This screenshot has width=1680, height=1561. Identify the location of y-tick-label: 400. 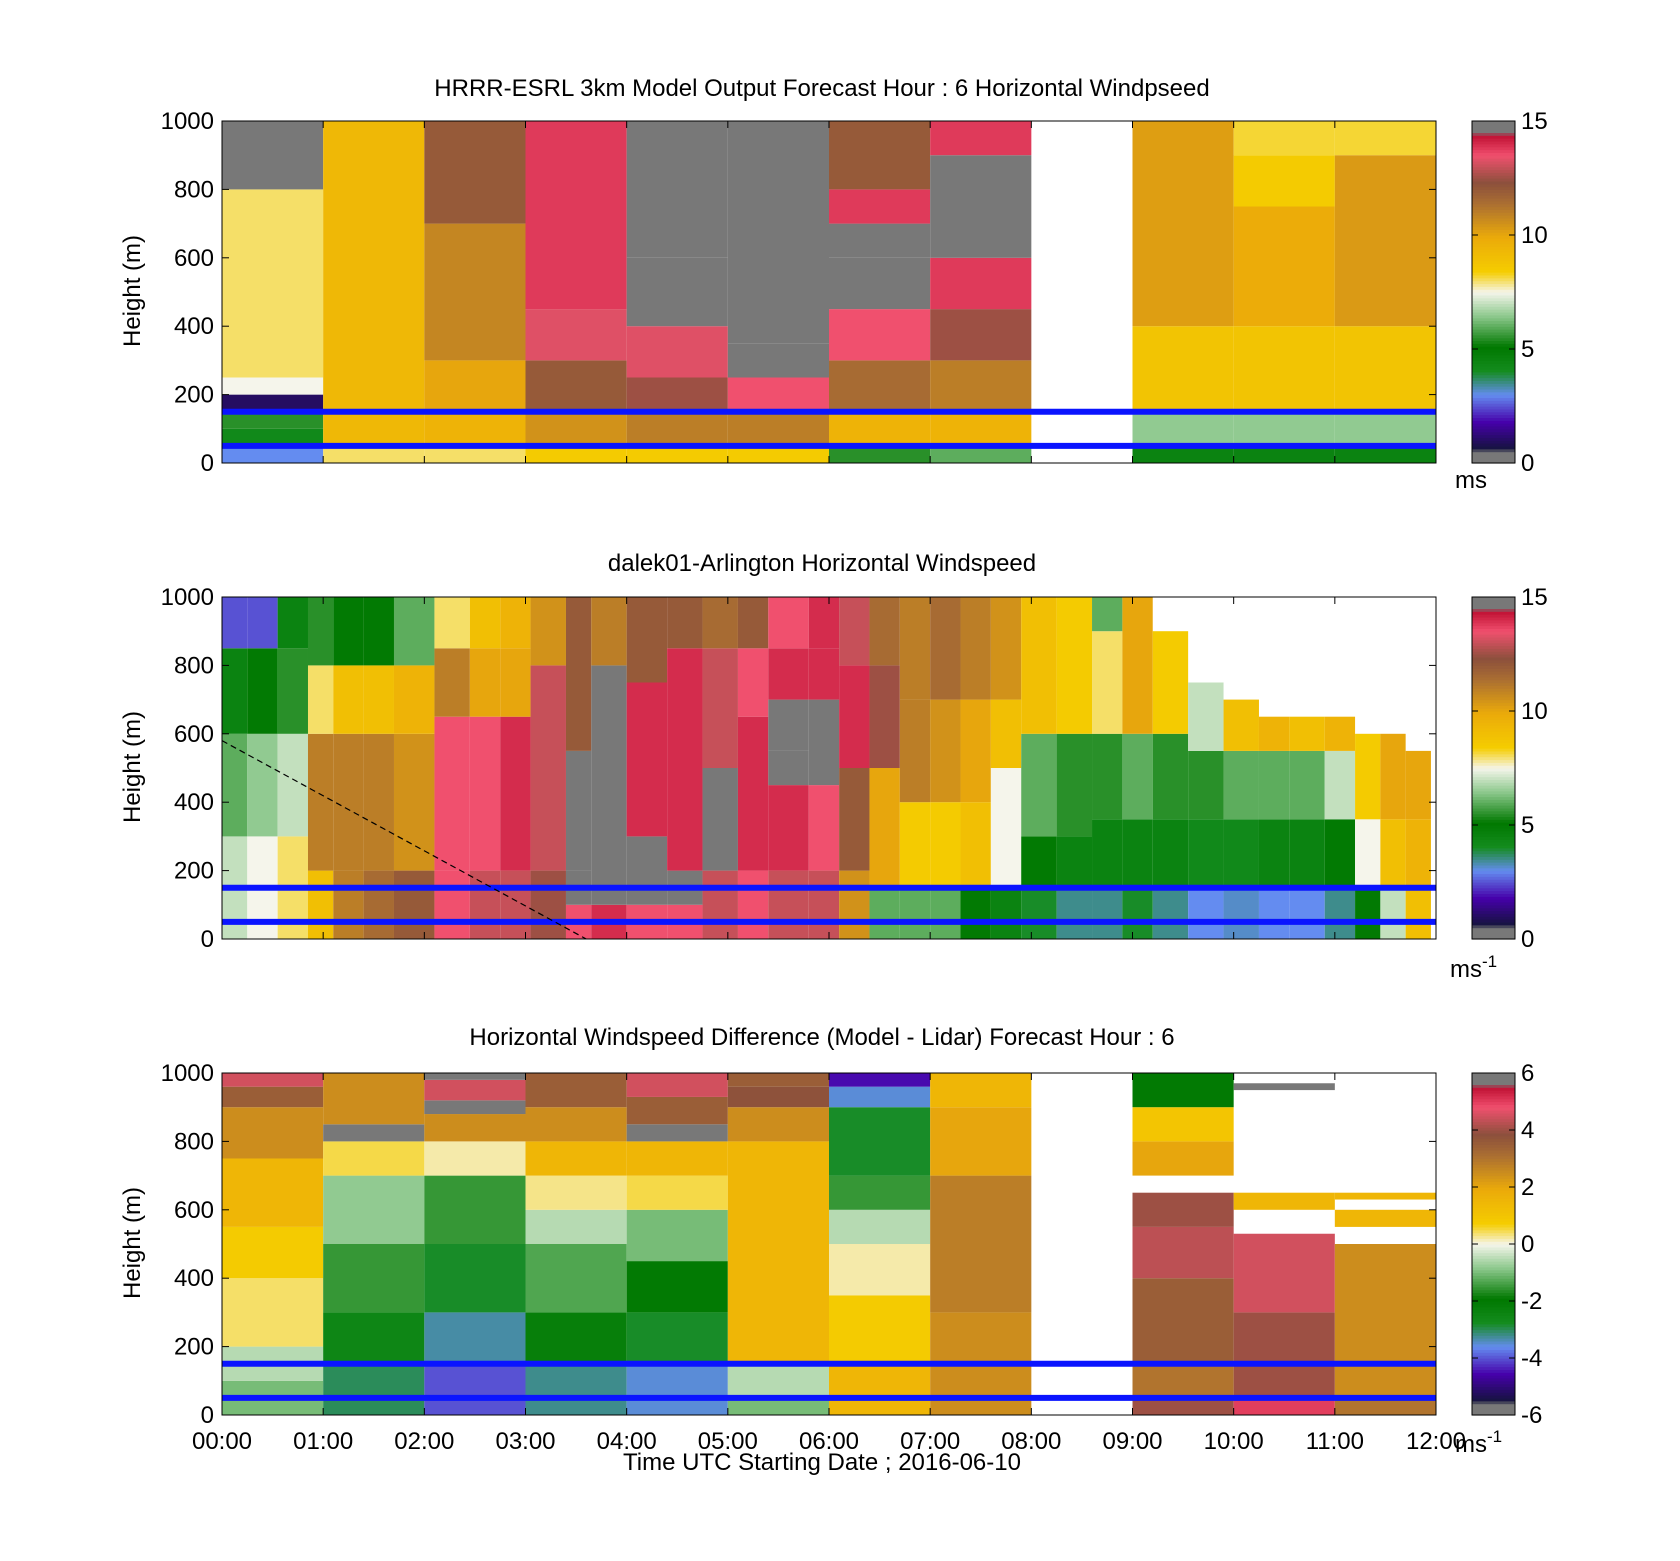
(194, 326).